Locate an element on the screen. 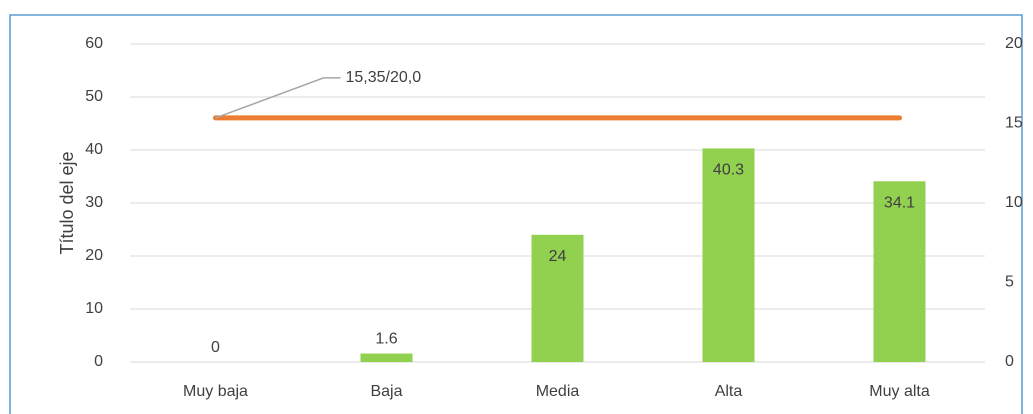 The height and width of the screenshot is (414, 1033). y2-tick-label: 15 is located at coordinates (1014, 123).